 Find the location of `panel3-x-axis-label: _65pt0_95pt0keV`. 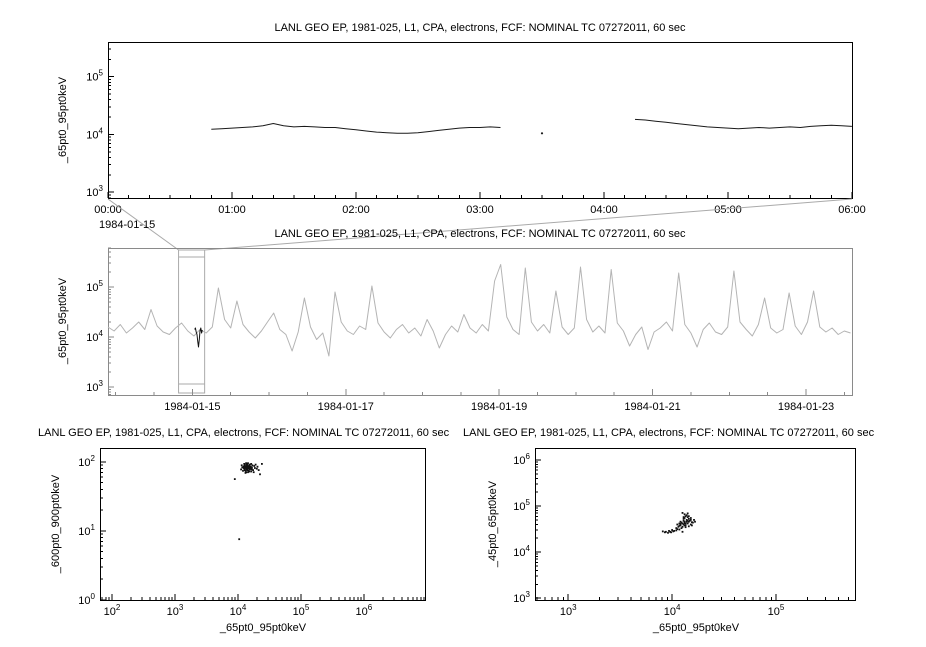

panel3-x-axis-label: _65pt0_95pt0keV is located at coordinates (263, 628).